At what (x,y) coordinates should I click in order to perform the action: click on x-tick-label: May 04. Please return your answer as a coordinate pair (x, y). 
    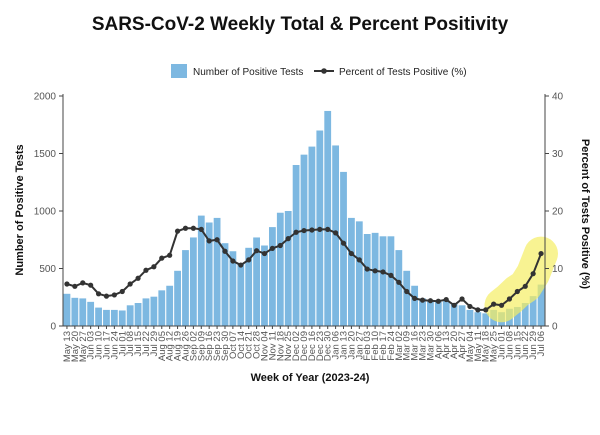
    Looking at the image, I should click on (470, 346).